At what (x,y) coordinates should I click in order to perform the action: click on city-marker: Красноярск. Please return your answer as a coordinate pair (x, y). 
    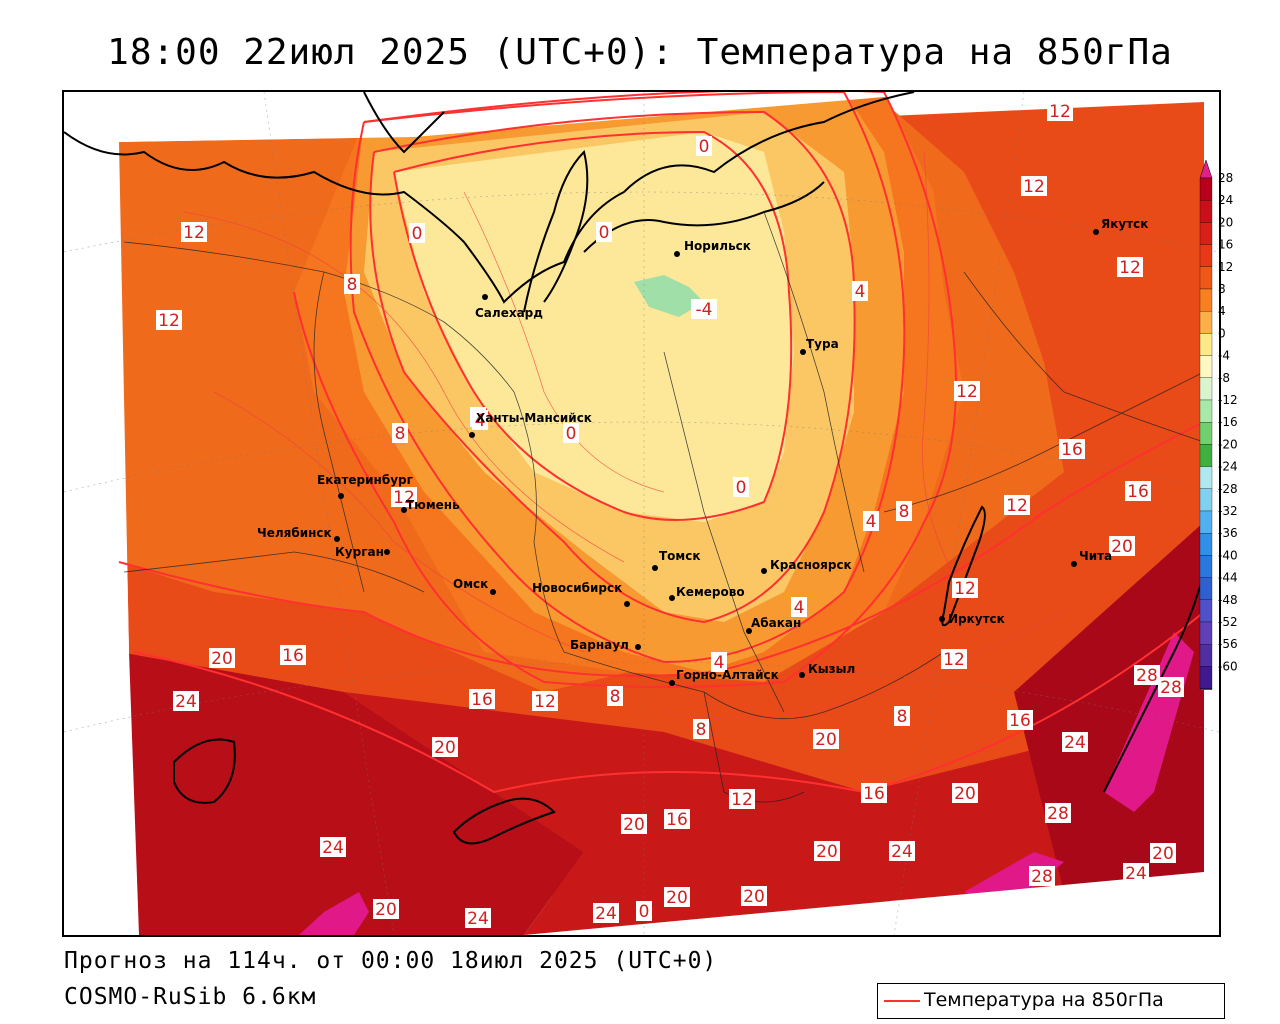
    Looking at the image, I should click on (806, 566).